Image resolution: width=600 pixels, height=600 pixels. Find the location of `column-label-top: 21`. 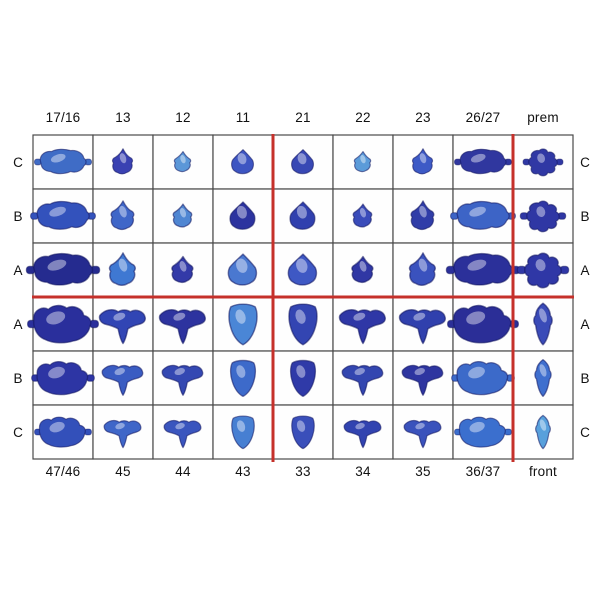

column-label-top: 21 is located at coordinates (303, 117).